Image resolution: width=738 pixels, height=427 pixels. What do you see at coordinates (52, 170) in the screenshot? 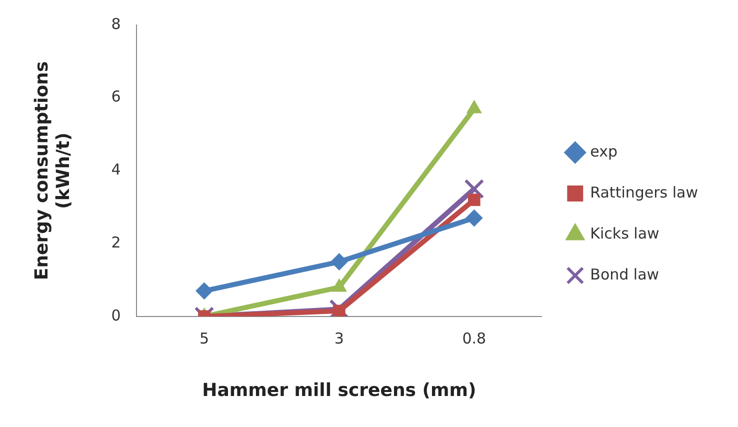
I see `y-axis-title: Energy consumptions (kWh/t)` at bounding box center [52, 170].